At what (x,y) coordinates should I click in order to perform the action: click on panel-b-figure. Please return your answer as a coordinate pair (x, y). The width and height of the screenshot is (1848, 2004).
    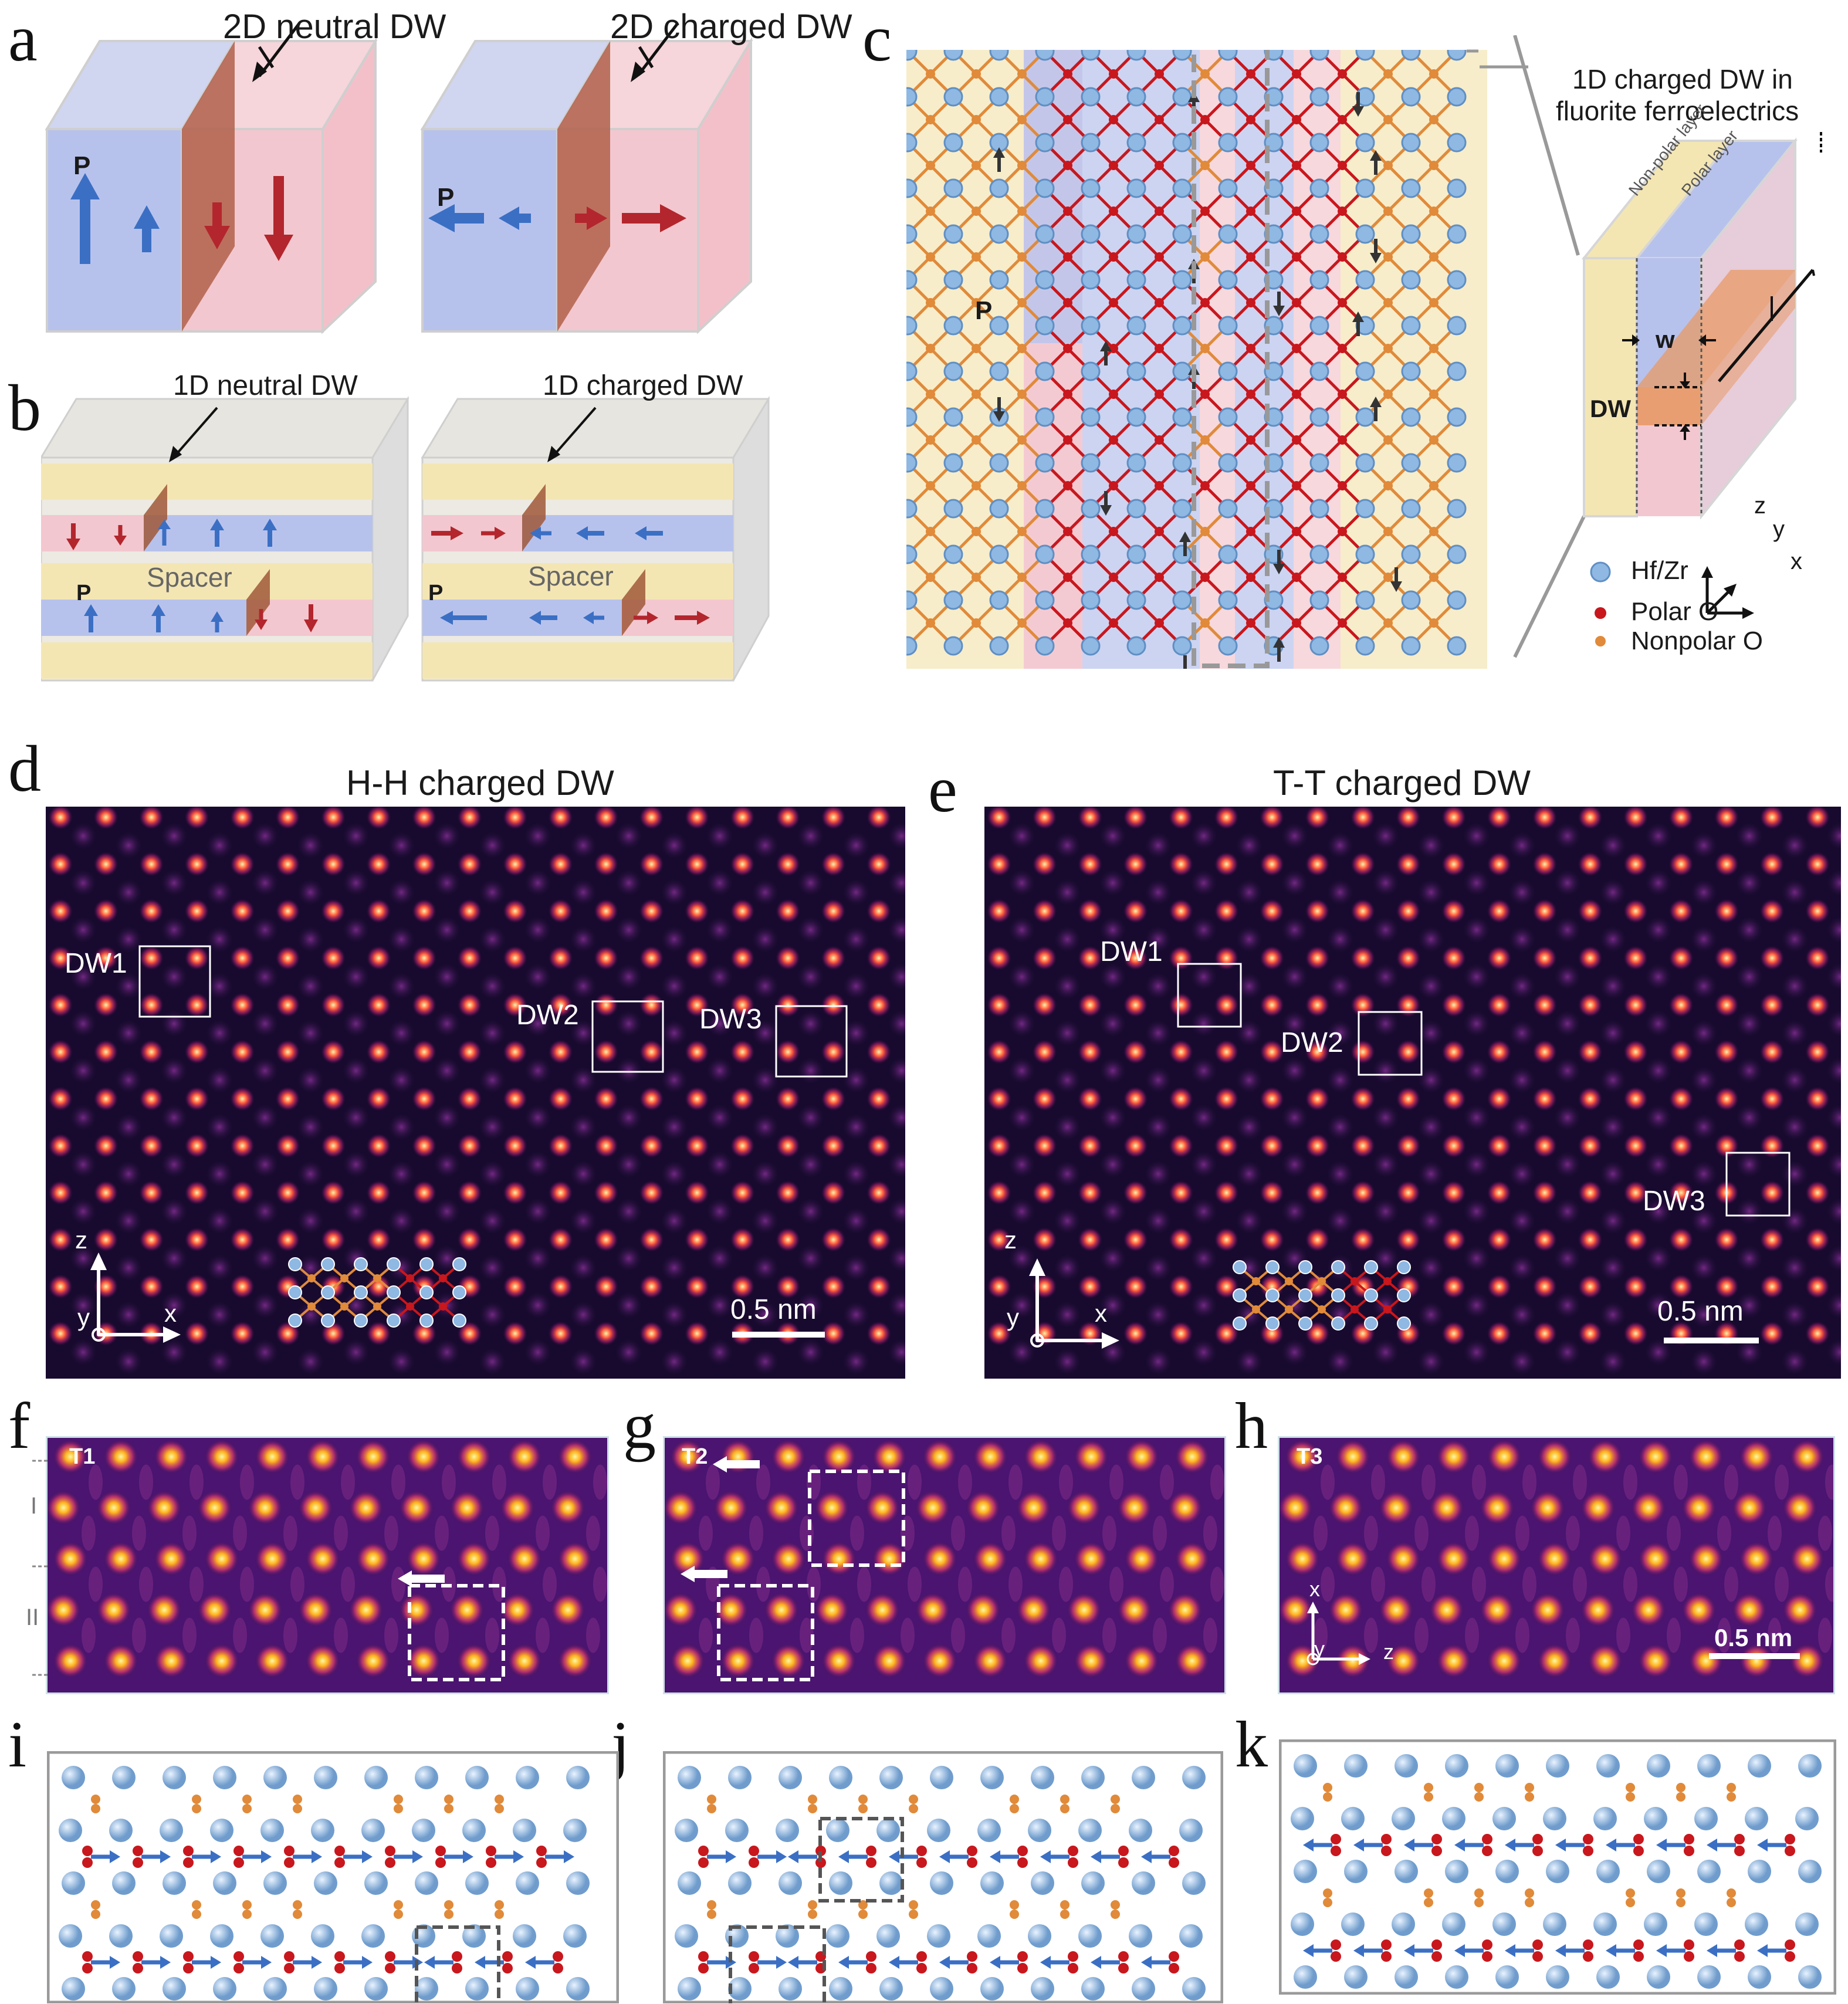
    Looking at the image, I should click on (406, 538).